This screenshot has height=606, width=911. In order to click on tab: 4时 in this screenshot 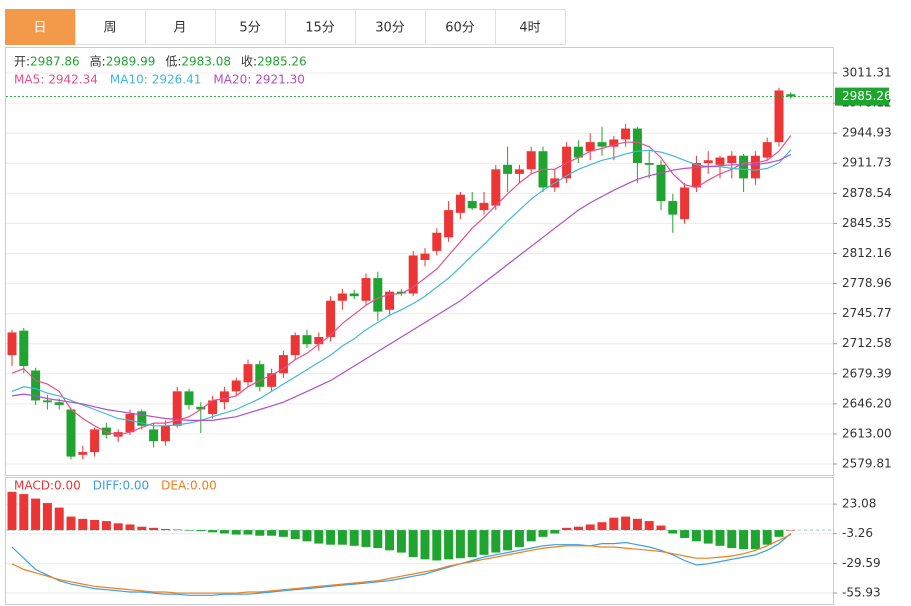, I will do `click(530, 27)`.